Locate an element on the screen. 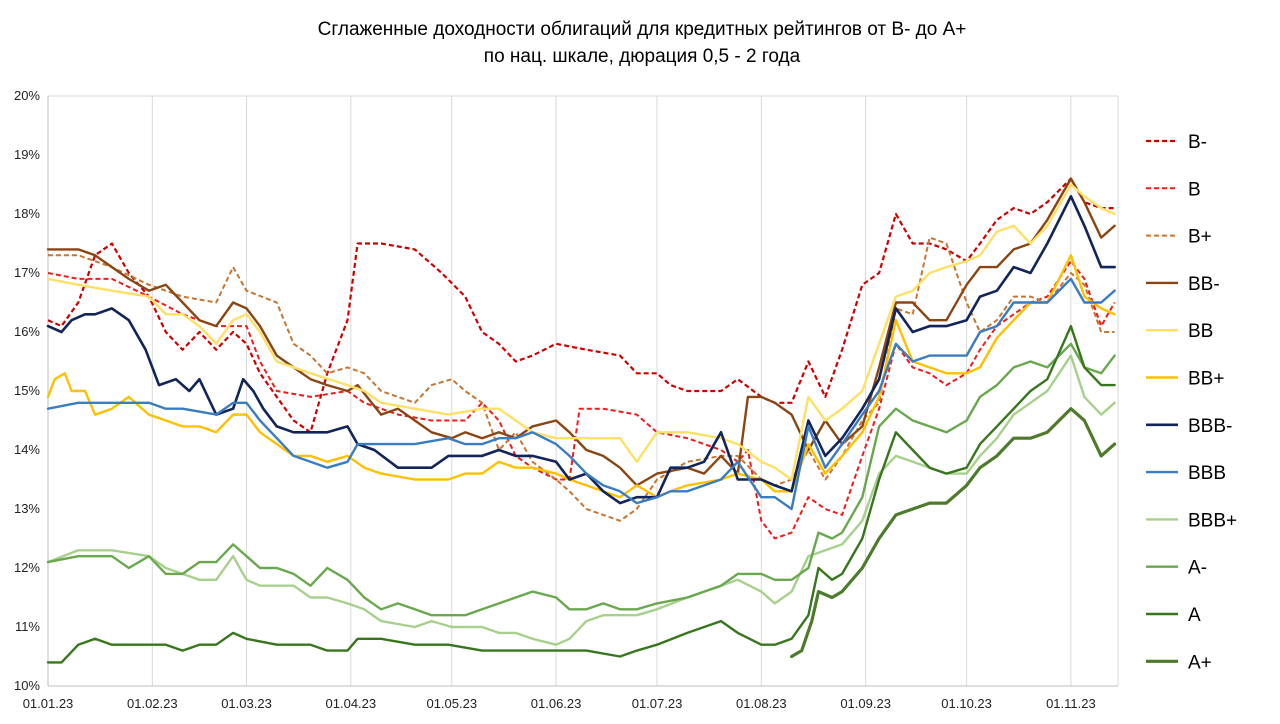 The height and width of the screenshot is (724, 1280). x-tick-label: 01.03.23 is located at coordinates (246, 703).